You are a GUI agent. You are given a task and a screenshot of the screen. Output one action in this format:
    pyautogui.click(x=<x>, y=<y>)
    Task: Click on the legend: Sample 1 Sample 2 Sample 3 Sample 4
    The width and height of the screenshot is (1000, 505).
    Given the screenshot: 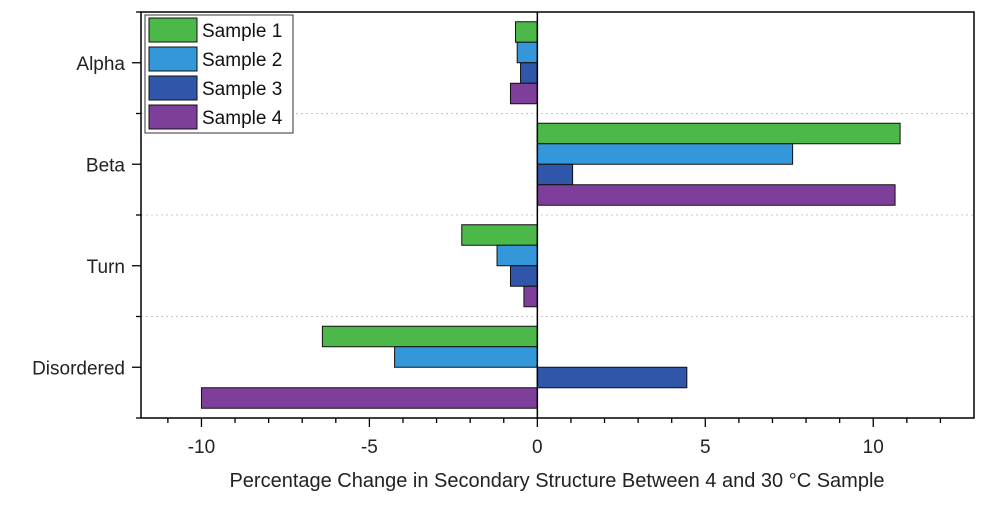 What is the action you would take?
    pyautogui.click(x=219, y=74)
    